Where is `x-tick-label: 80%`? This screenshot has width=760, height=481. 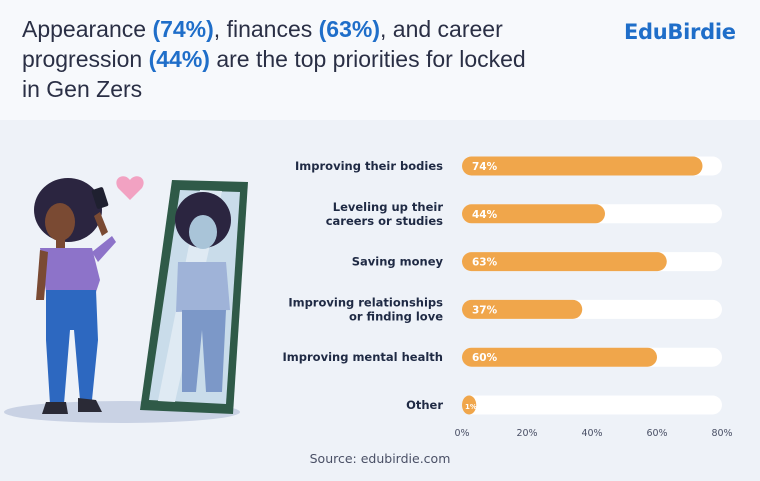
x-tick-label: 80% is located at coordinates (721, 433).